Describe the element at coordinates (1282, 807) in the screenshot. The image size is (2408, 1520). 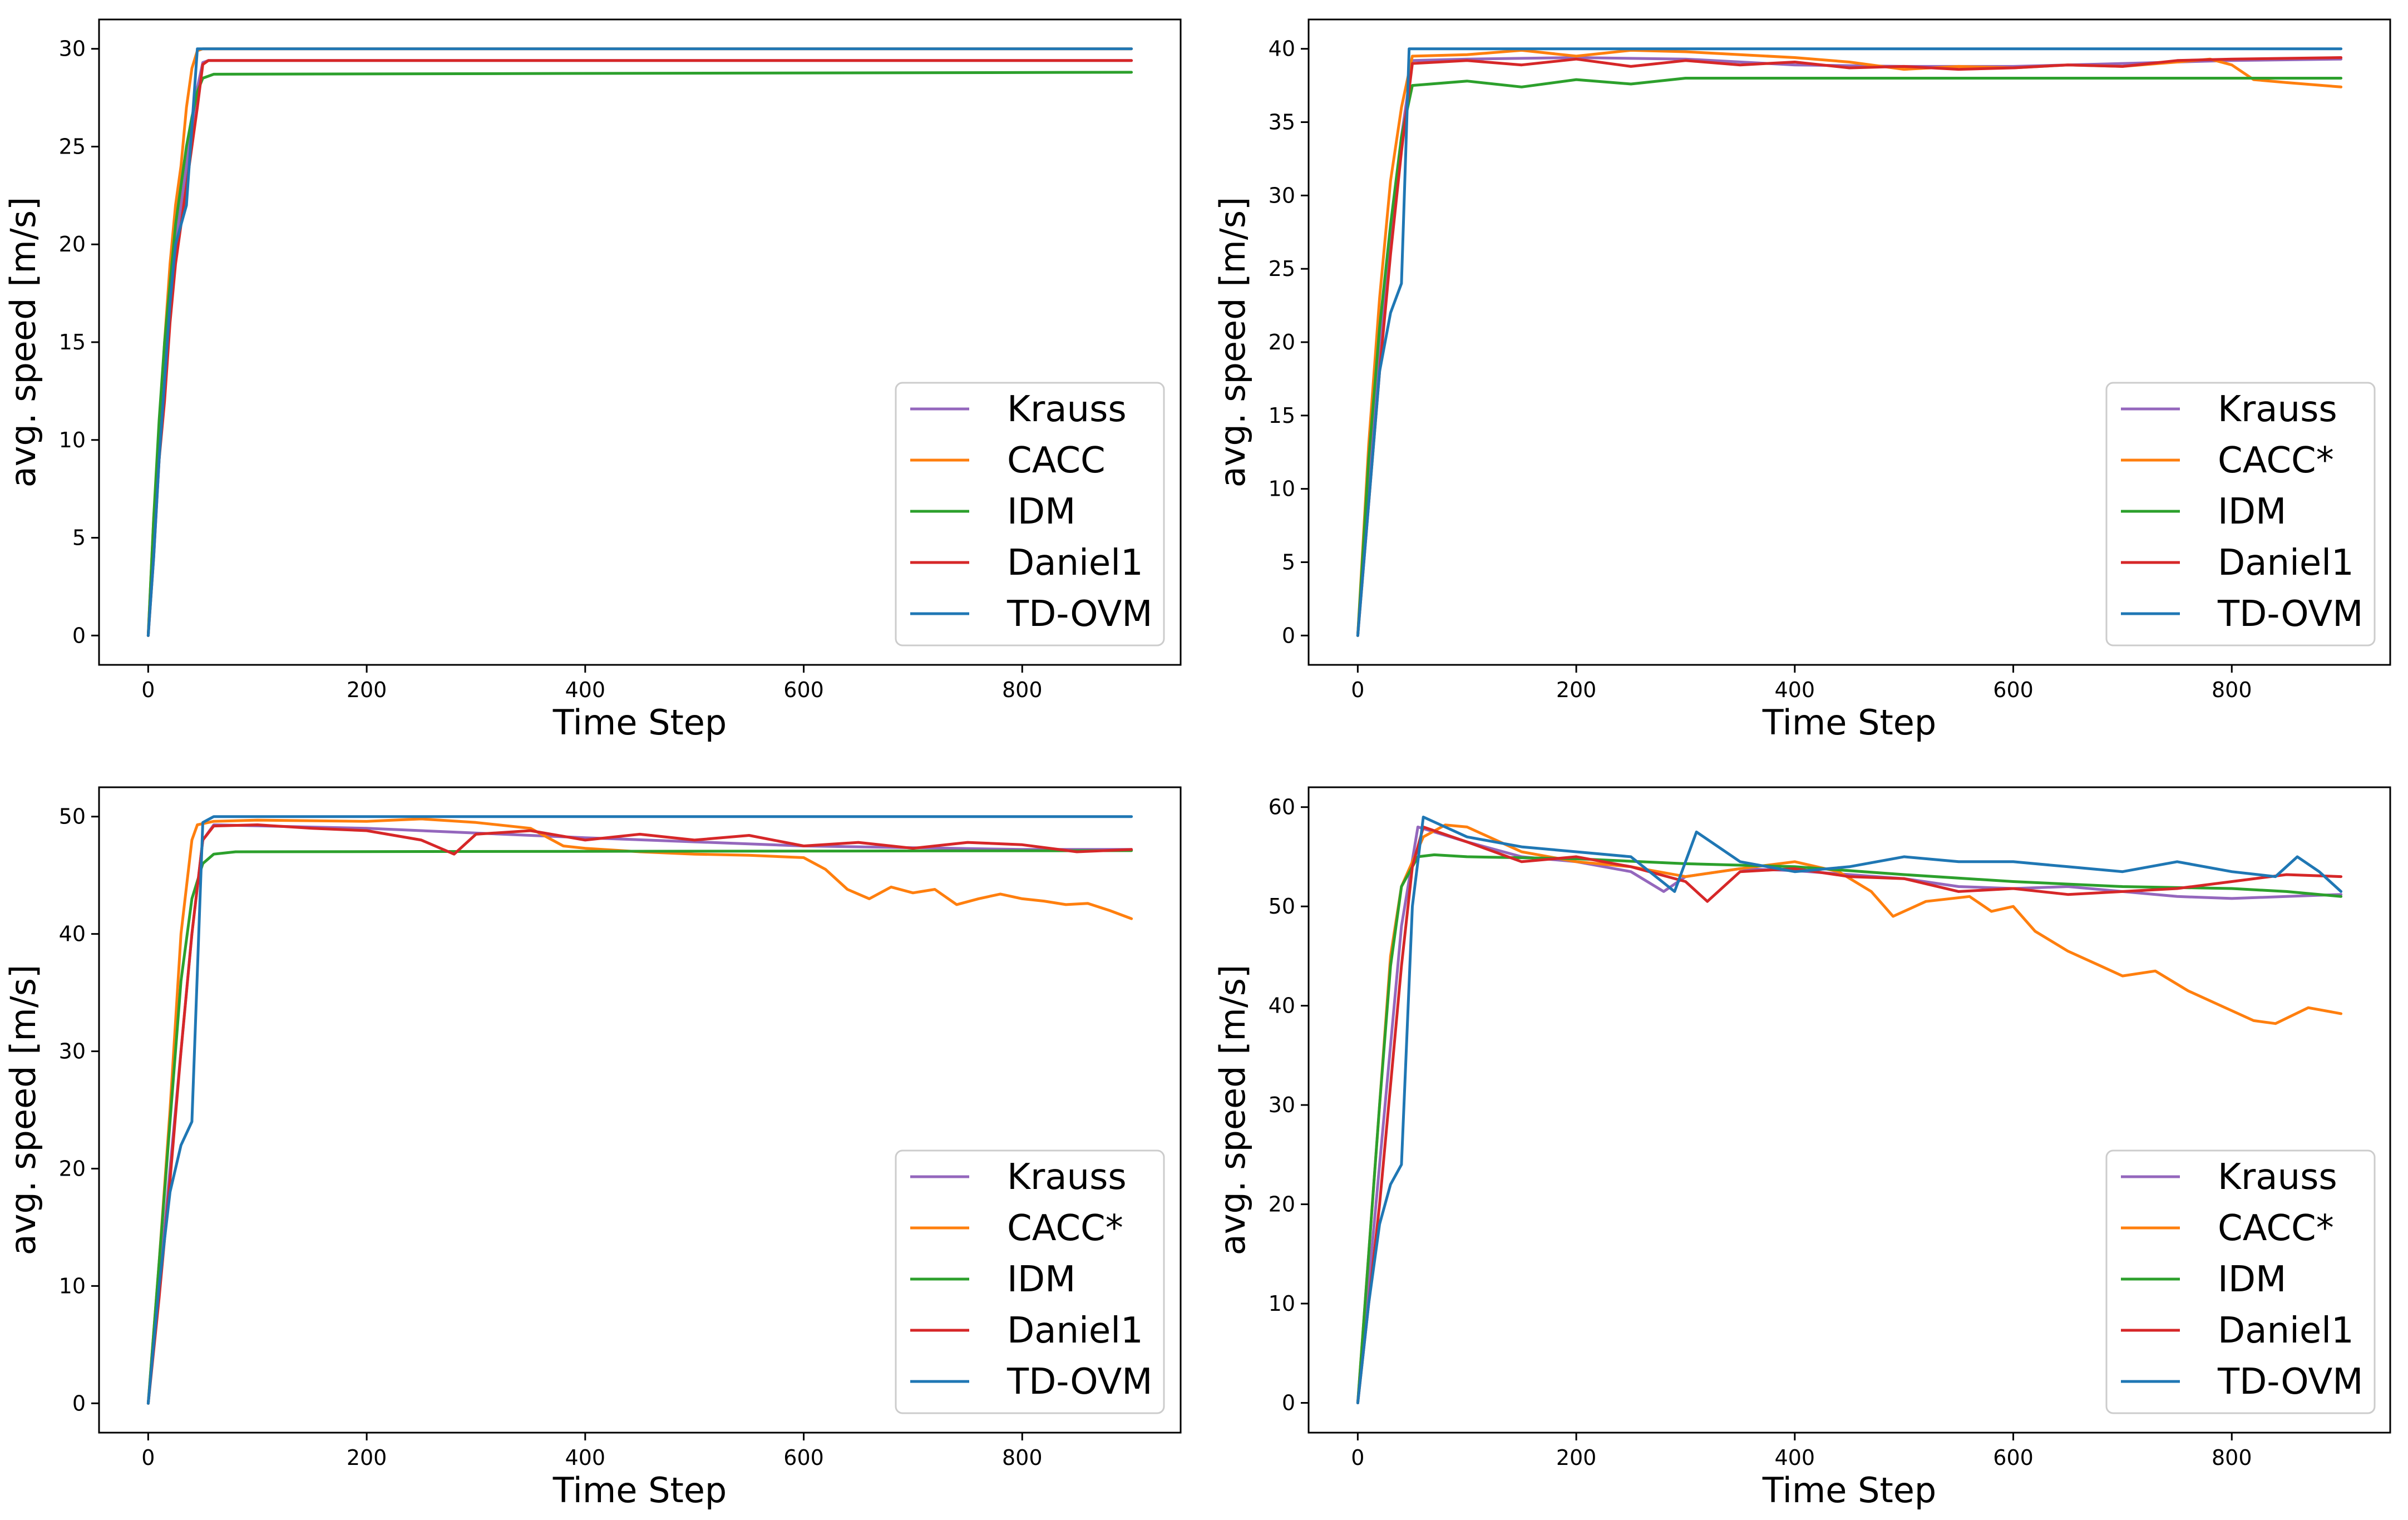
I see `y-tick-label: 60` at that location.